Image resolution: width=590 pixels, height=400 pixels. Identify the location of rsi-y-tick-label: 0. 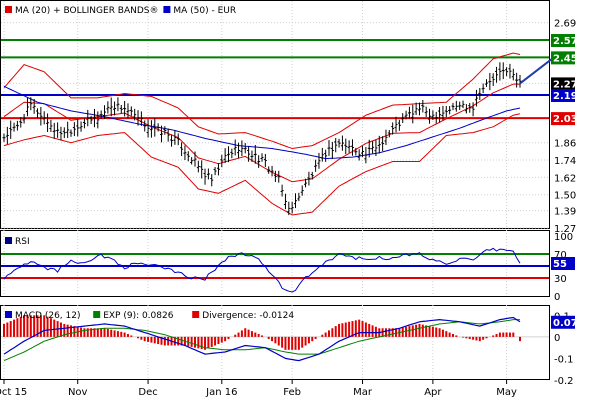
(557, 297).